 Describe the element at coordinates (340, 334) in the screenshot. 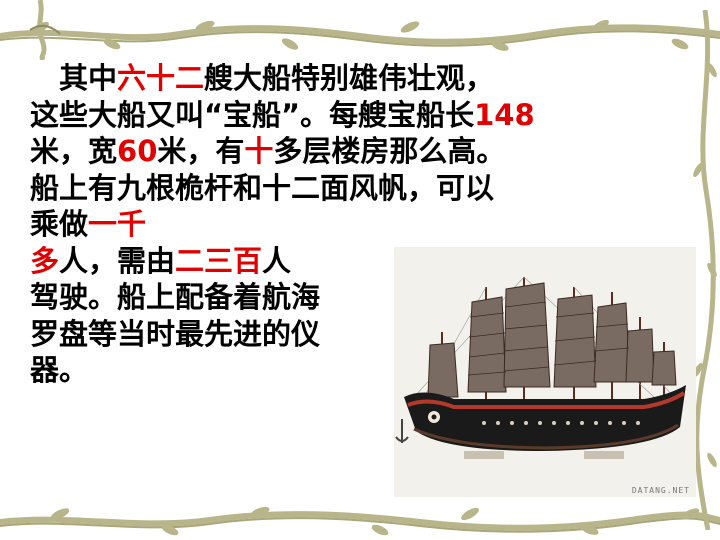

I see `text-line: 罗盘等当时最先进的仪` at that location.